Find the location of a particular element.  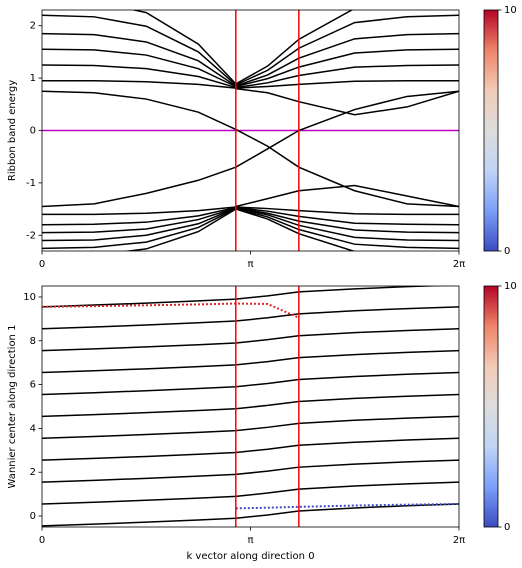

y-tick-label: 6 is located at coordinates (33, 385).